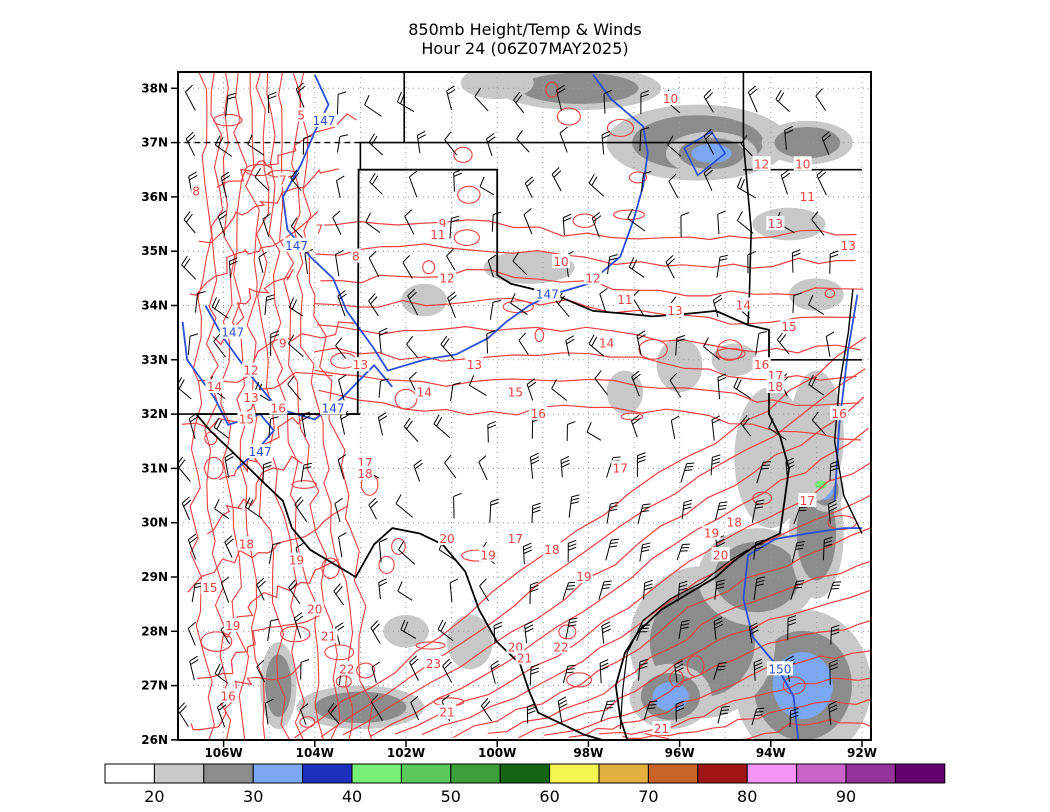 The height and width of the screenshot is (812, 1050). I want to click on temp-contour-label: 14, so click(214, 387).